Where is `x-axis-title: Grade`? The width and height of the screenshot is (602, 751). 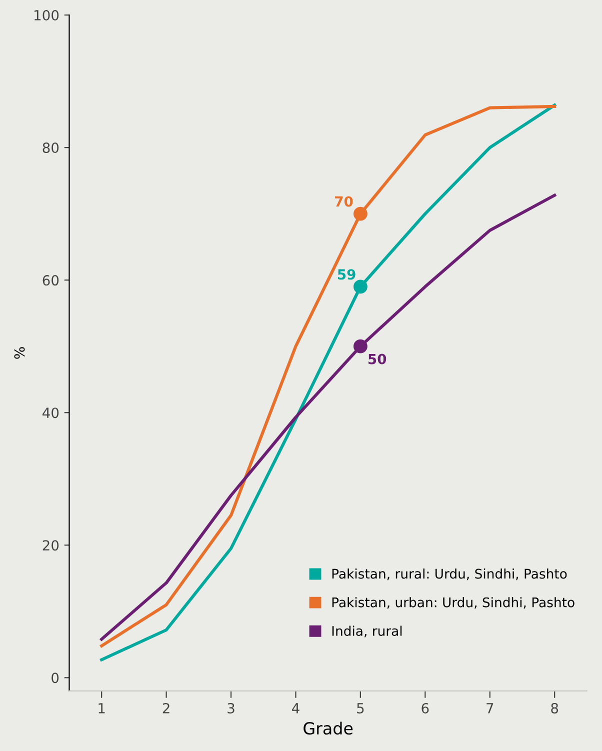
x-axis-title: Grade is located at coordinates (328, 728).